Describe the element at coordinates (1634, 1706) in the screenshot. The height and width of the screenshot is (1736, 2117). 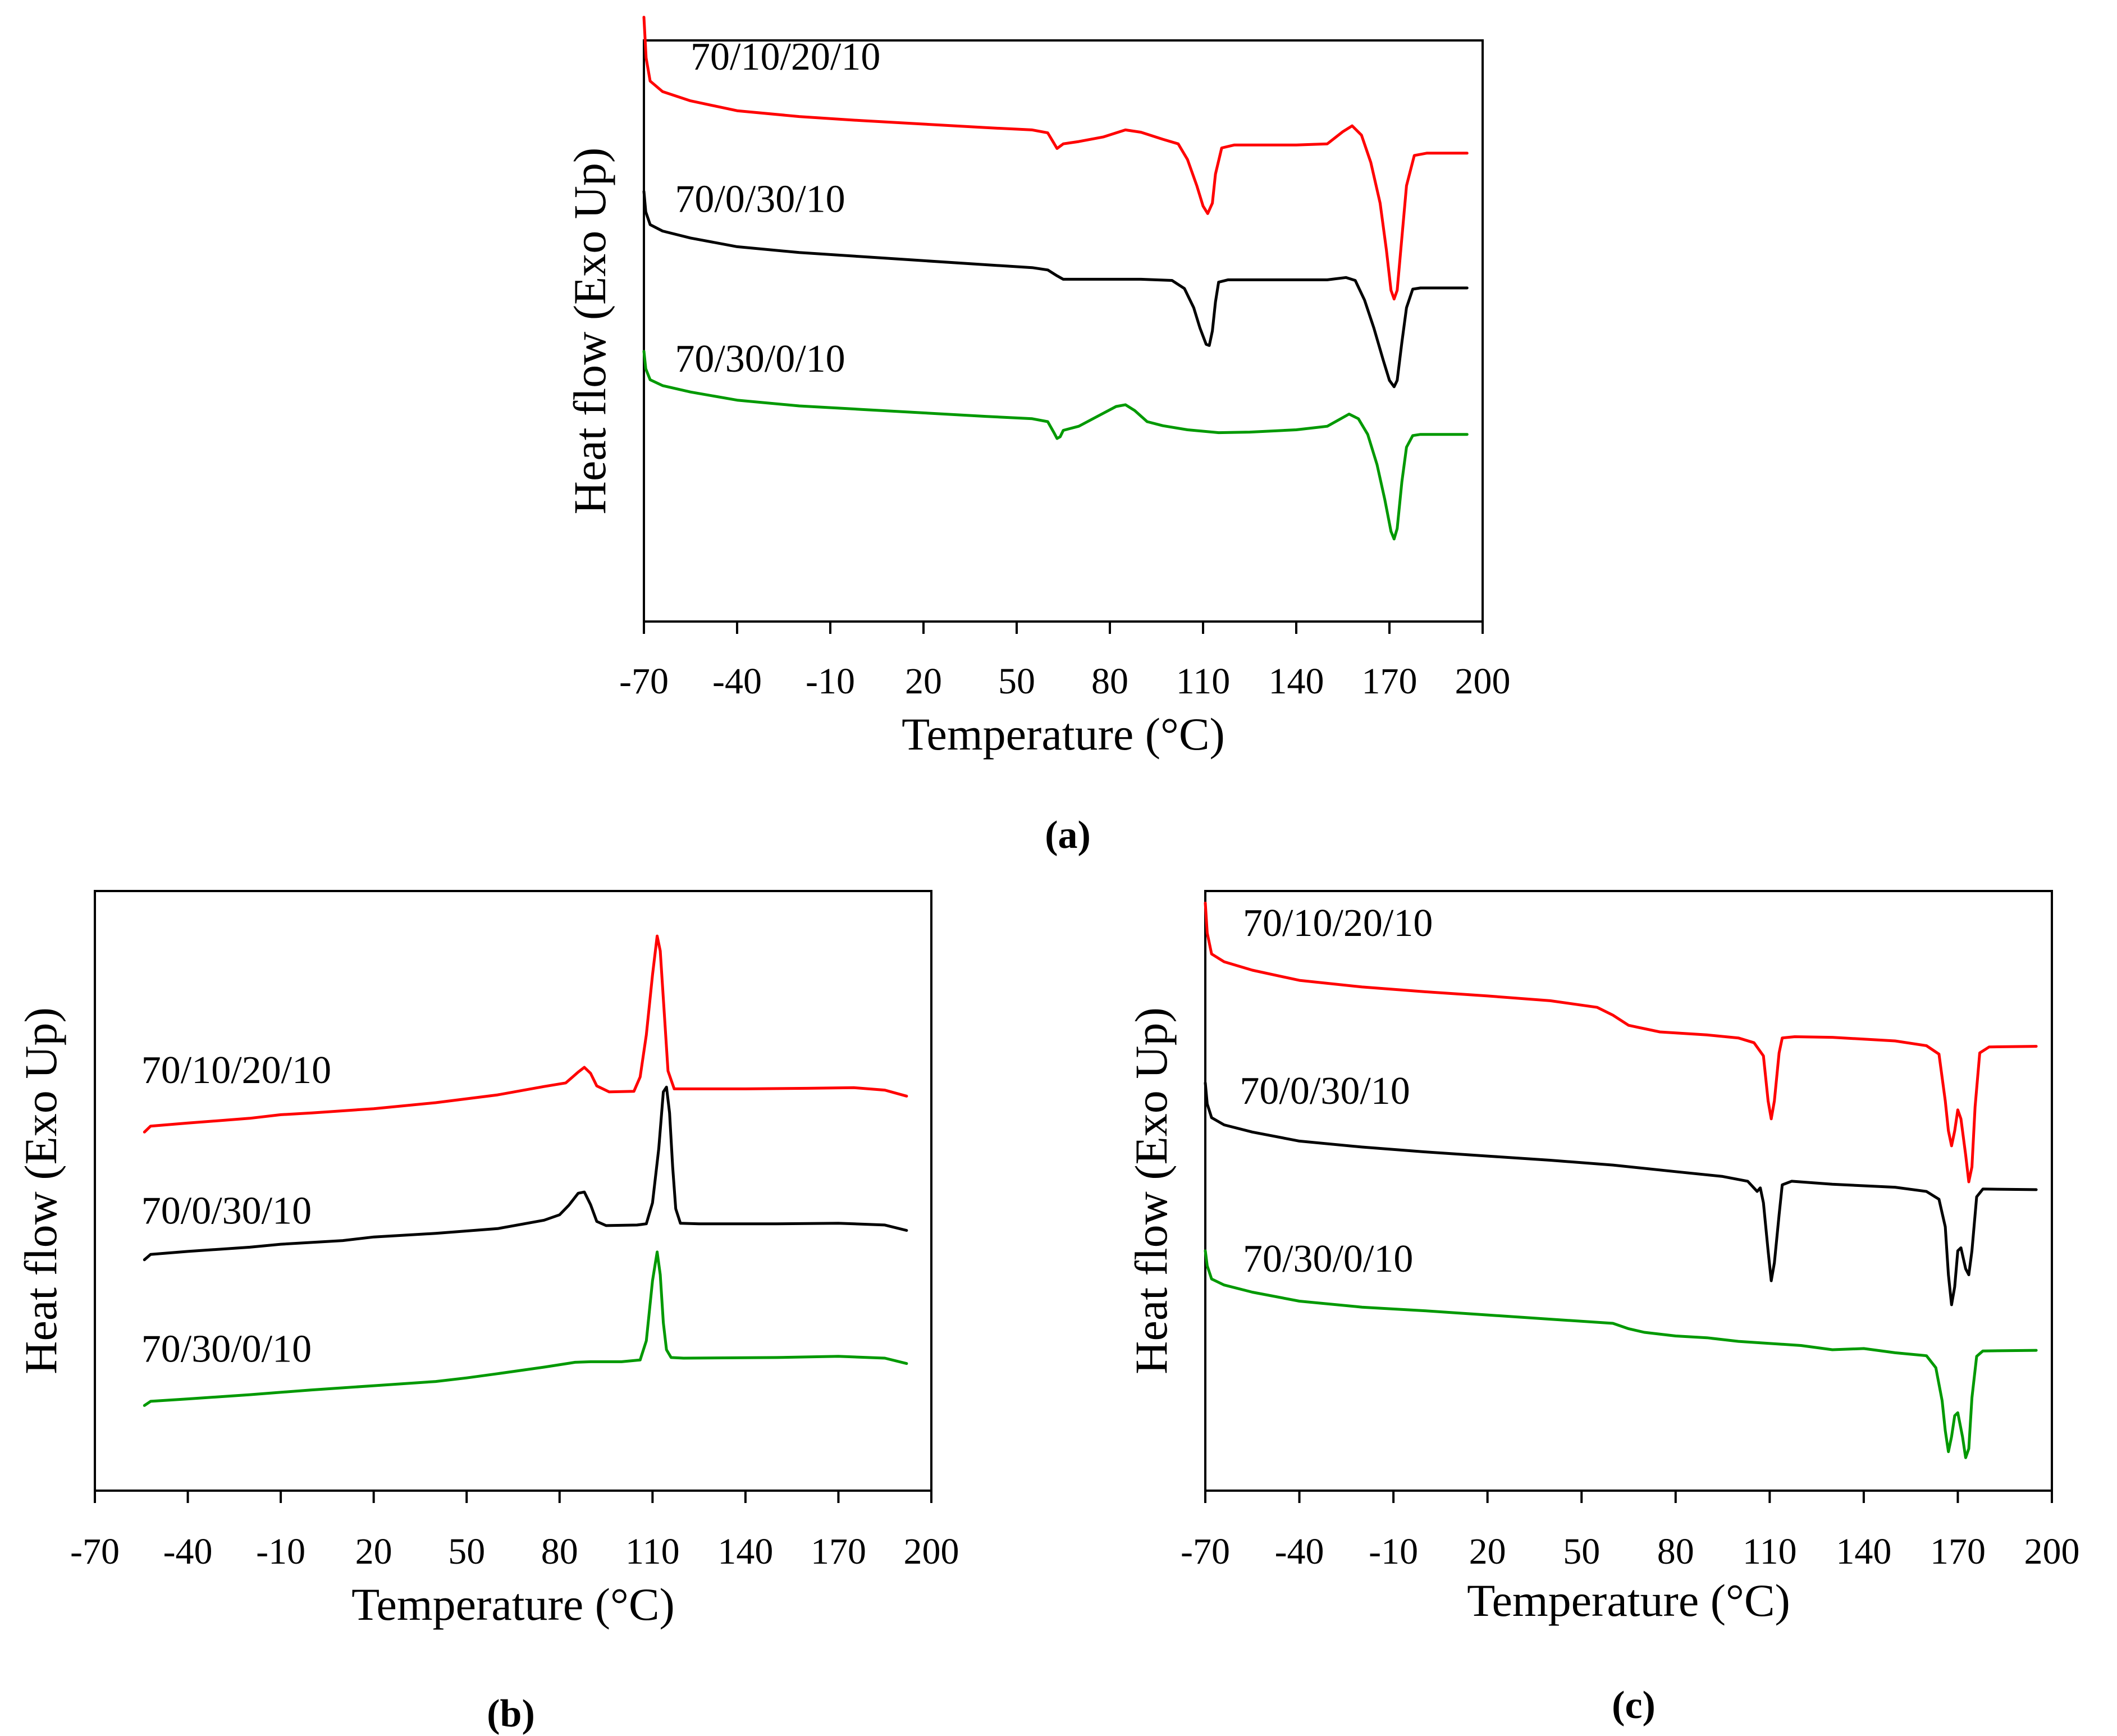
I see `panel-label-c: (c)` at that location.